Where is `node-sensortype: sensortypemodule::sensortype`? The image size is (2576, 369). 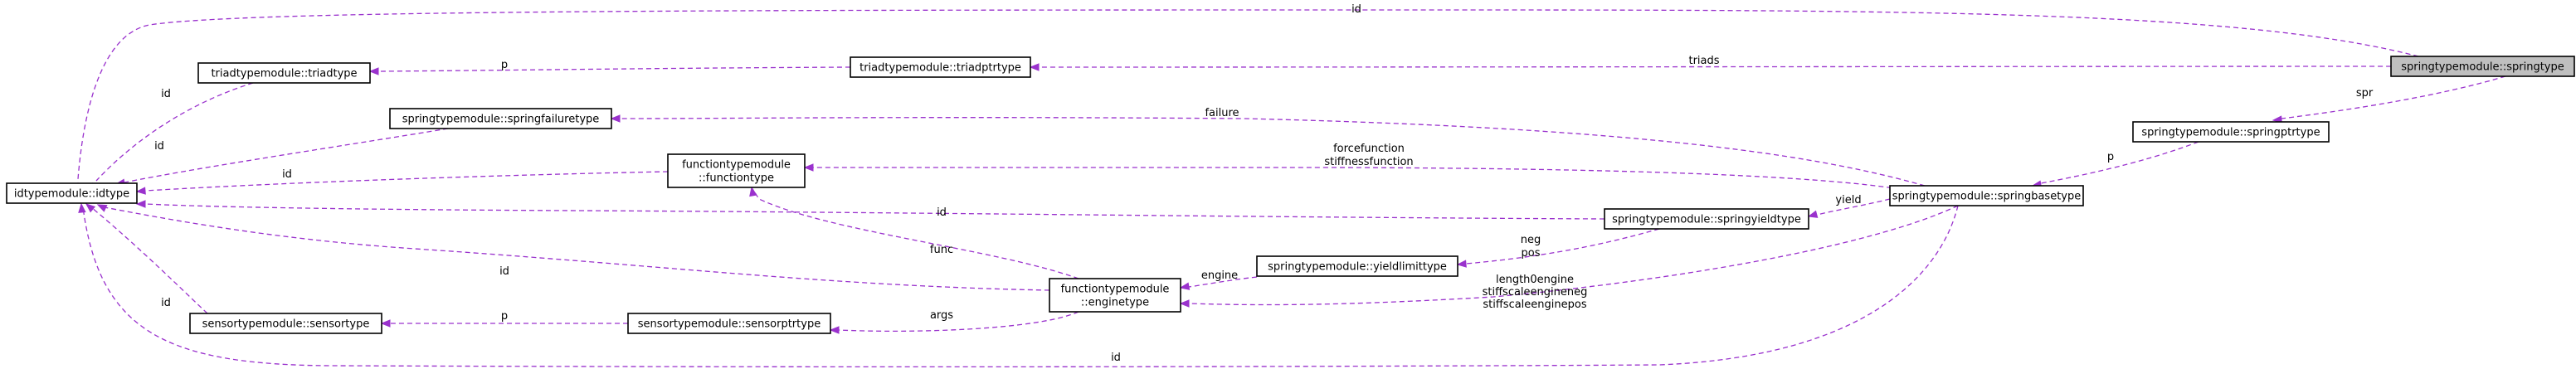 node-sensortype: sensortypemodule::sensortype is located at coordinates (285, 323).